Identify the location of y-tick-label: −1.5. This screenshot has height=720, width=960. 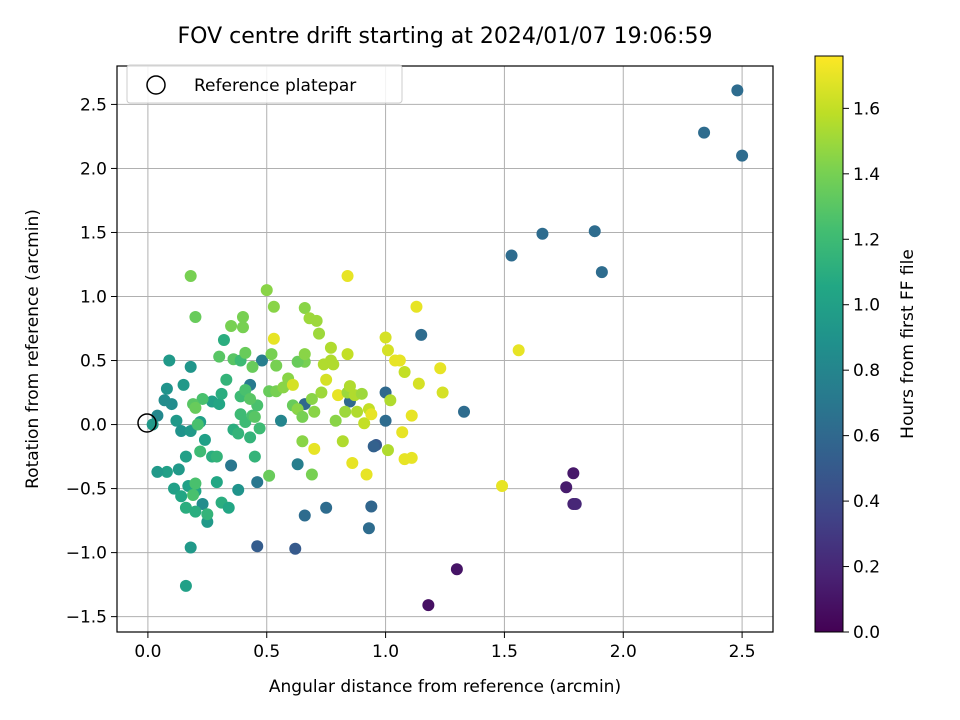
(86, 618).